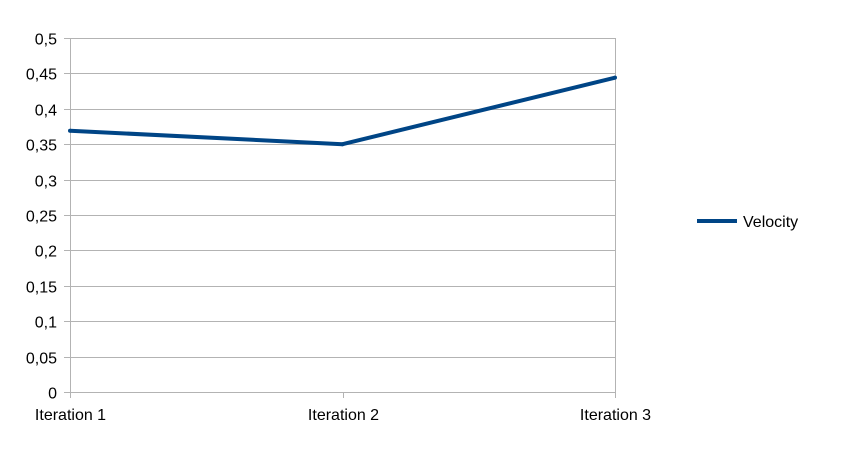 This screenshot has height=450, width=862. I want to click on x-tick-label: Iteration 1, so click(70, 415).